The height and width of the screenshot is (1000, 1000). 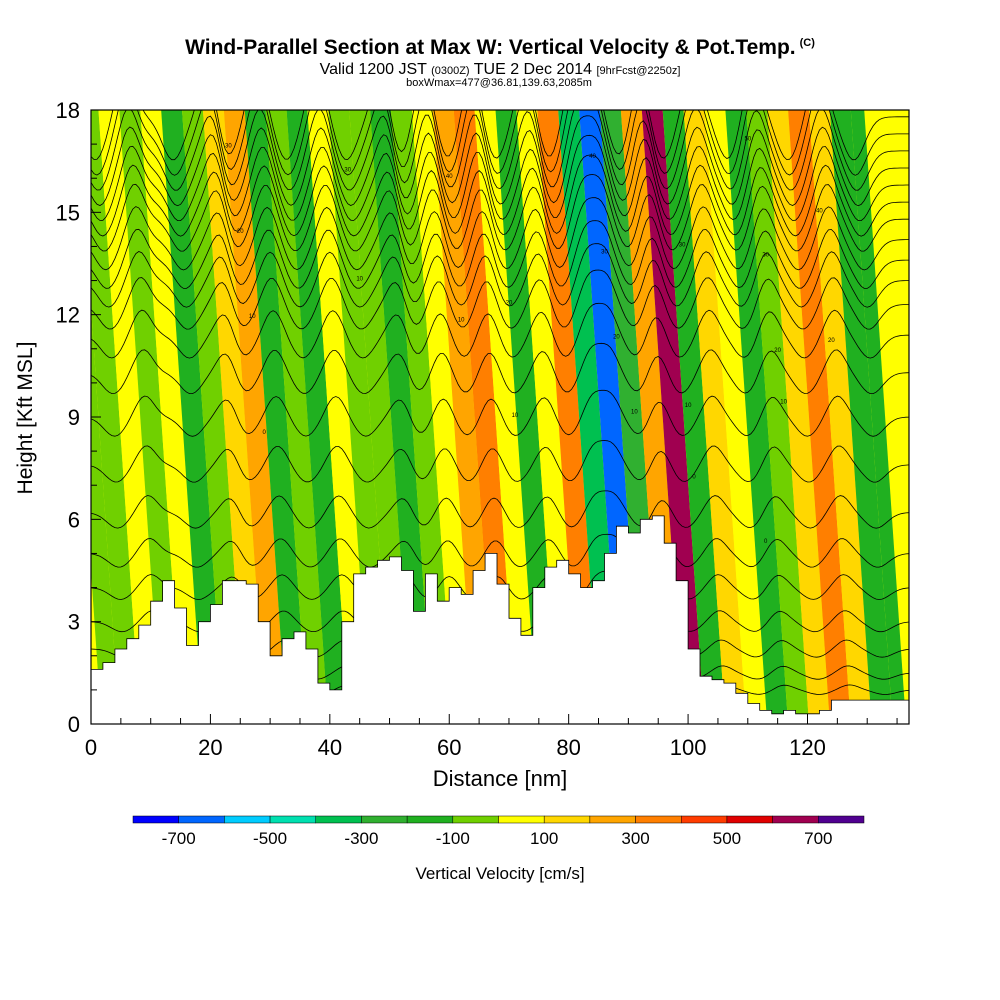 I want to click on colorbar-tick-label: 300, so click(x=635, y=838).